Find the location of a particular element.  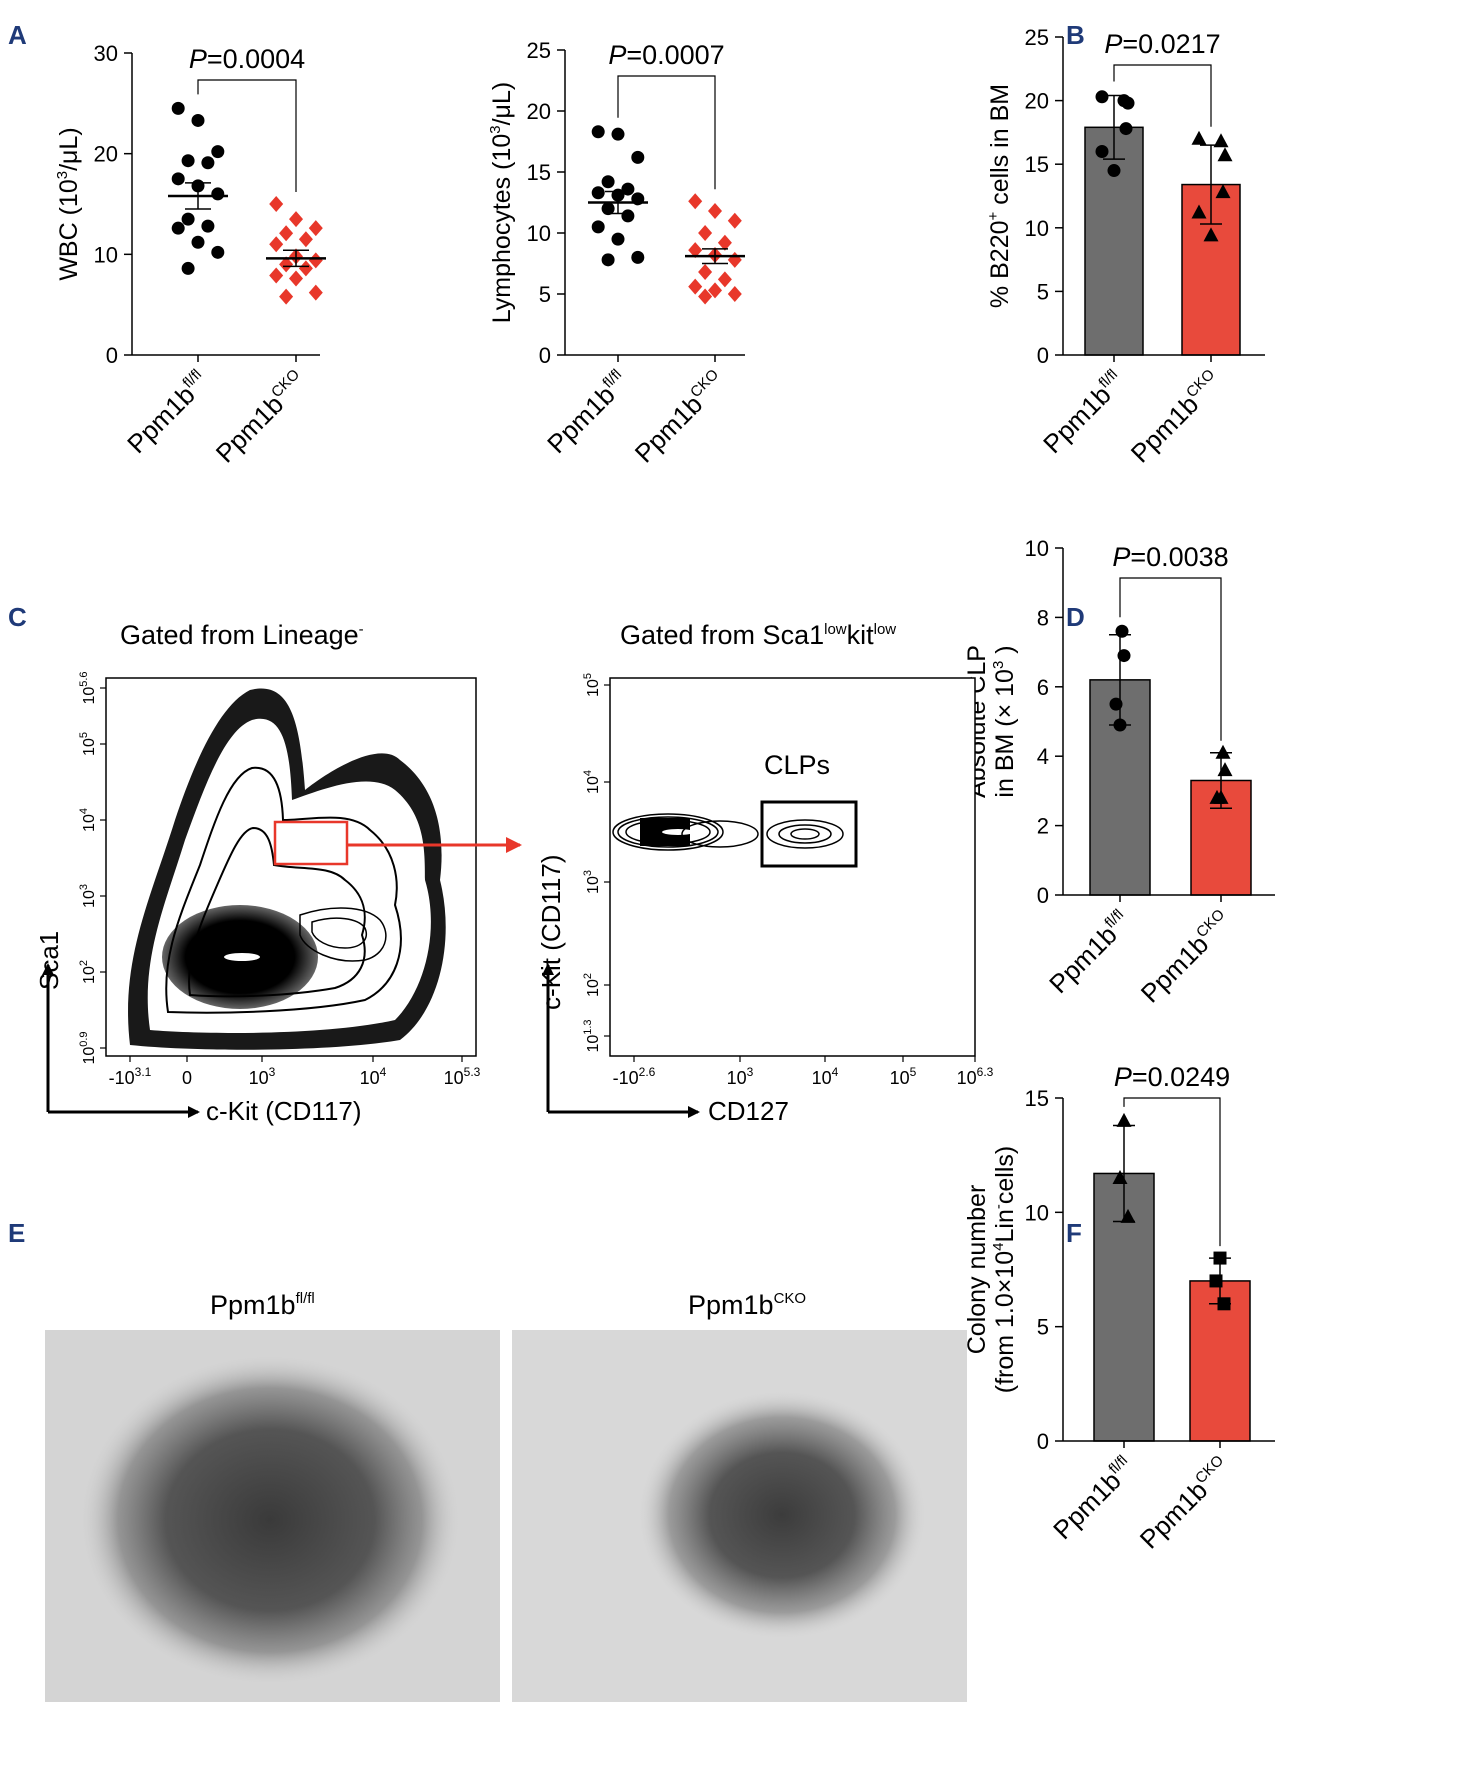

clp-gate-label: CLPs is located at coordinates (797, 765).